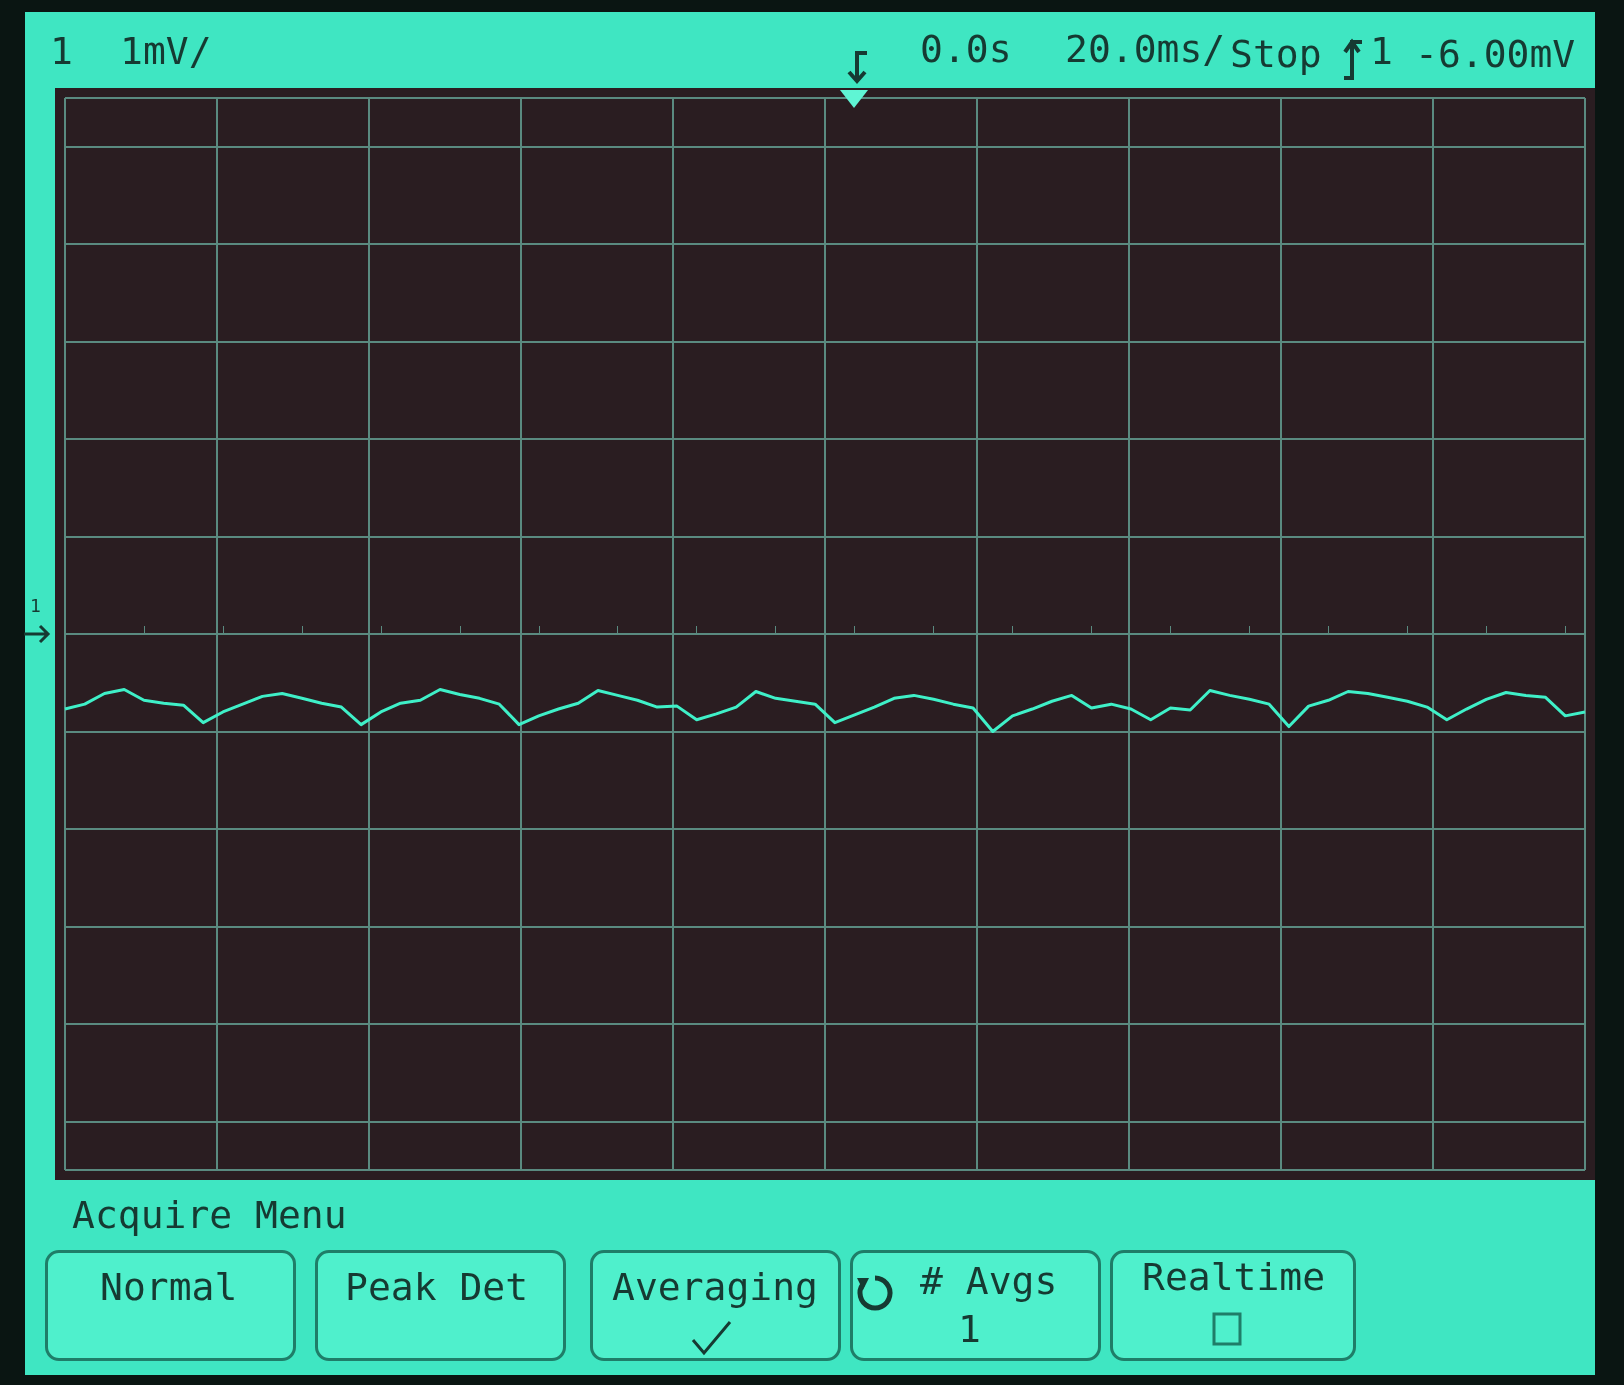  Describe the element at coordinates (989, 1281) in the screenshot. I see `text: # Avgs` at that location.